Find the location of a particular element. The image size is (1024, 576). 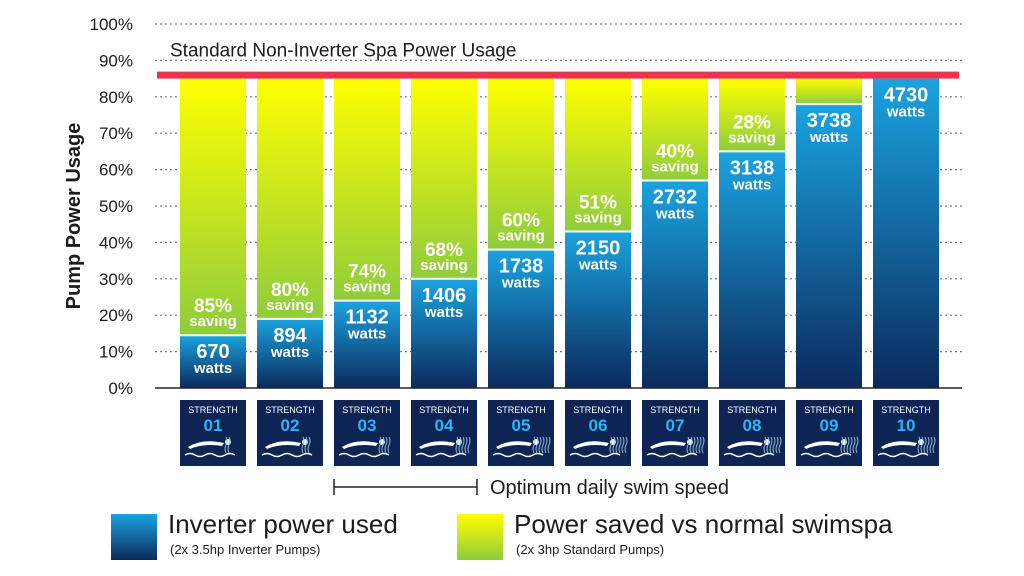

optimum-bracket: Optimum daily swim speed is located at coordinates (531, 488).